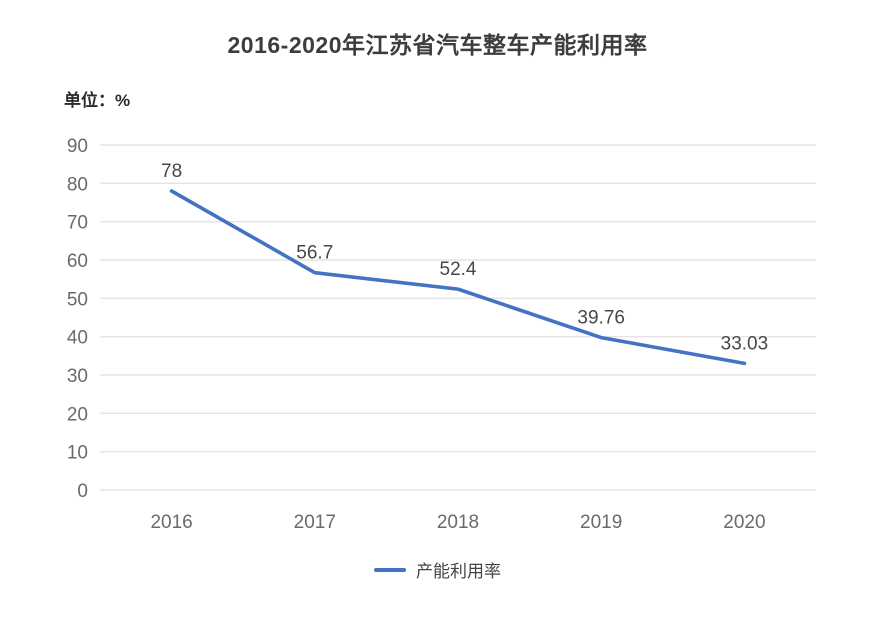 This screenshot has height=617, width=875. Describe the element at coordinates (77, 223) in the screenshot. I see `y-axis-tick-label: 70` at that location.